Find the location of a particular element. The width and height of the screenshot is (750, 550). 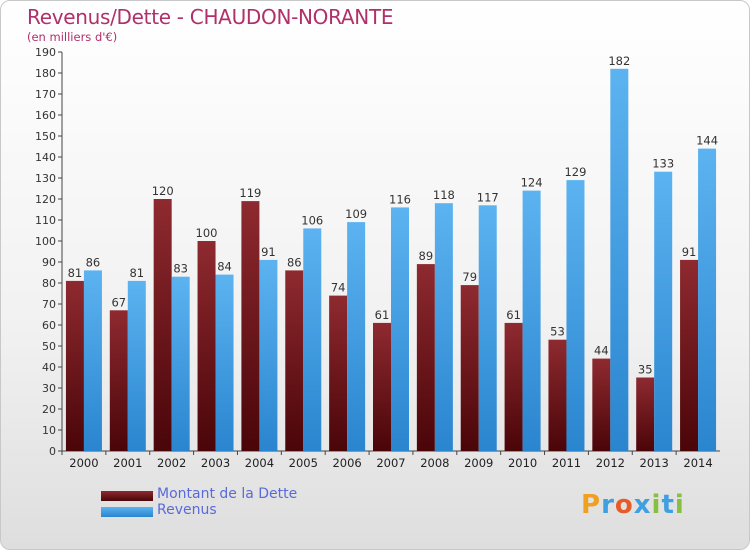

y-tick-label: 100 is located at coordinates (45, 241).